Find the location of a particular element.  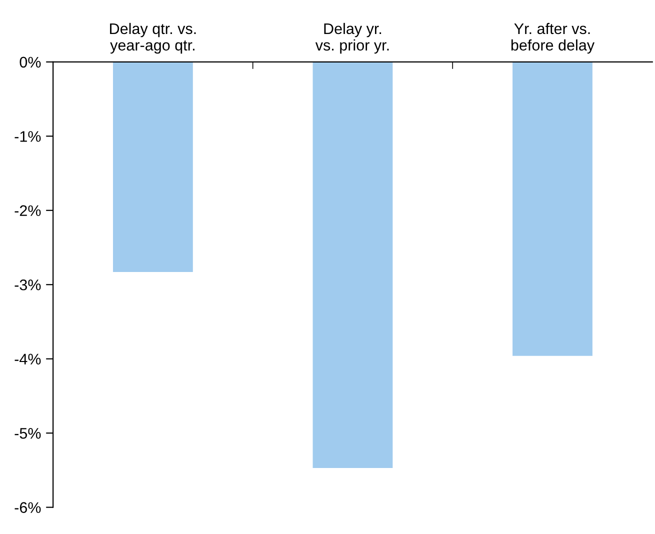

x-tick-label: Delay yr. vs. prior yr. is located at coordinates (352, 38).